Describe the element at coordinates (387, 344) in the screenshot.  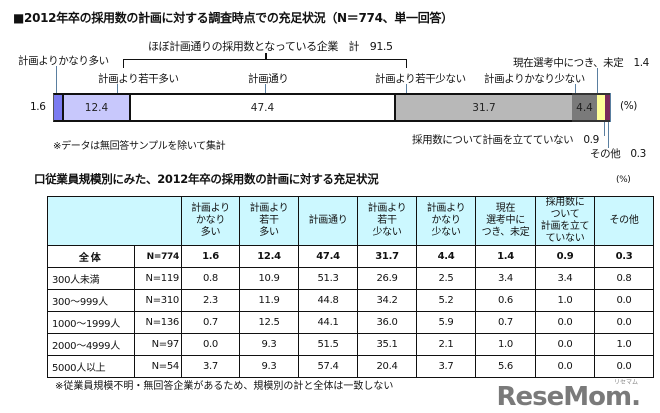
I see `cell: 35.1` at that location.